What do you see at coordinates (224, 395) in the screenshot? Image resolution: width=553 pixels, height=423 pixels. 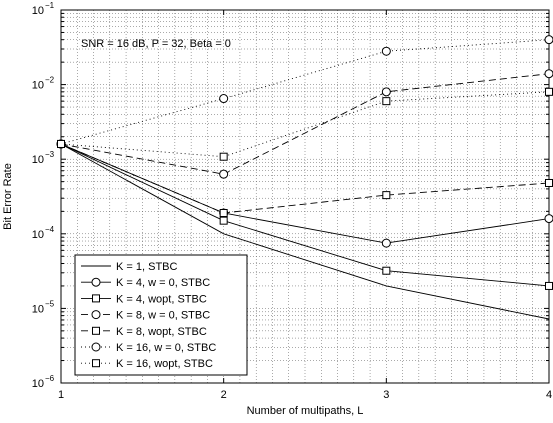 I see `x-tick-label: 2` at bounding box center [224, 395].